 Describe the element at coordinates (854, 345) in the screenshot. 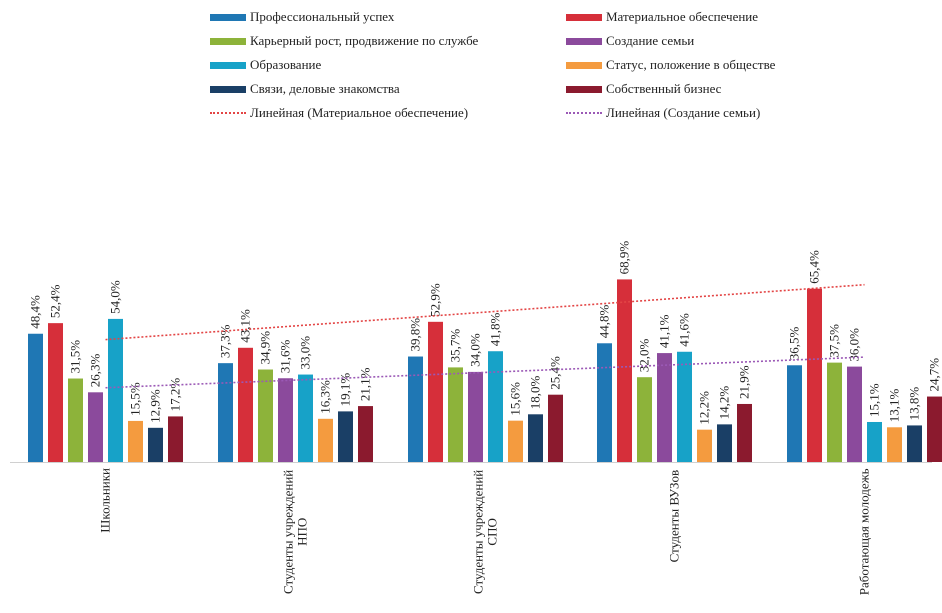

I see `data-label: 36,0%` at that location.